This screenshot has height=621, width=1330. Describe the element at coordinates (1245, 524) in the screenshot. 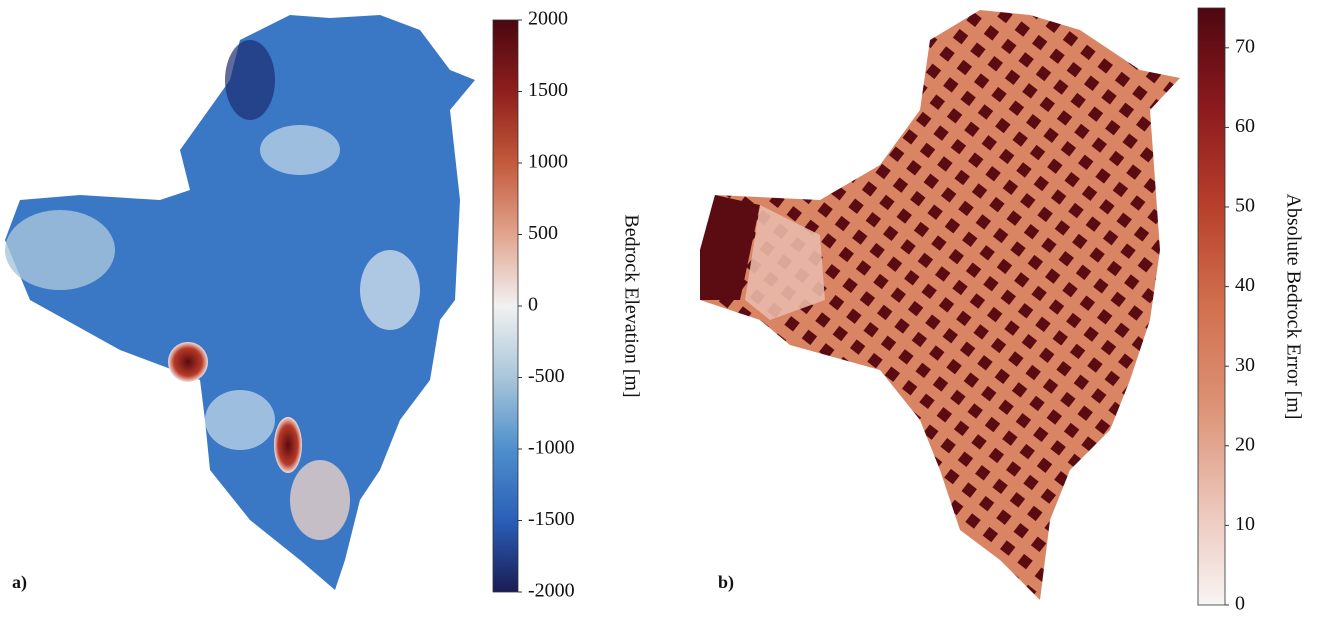

I see `tick-label: 10` at that location.